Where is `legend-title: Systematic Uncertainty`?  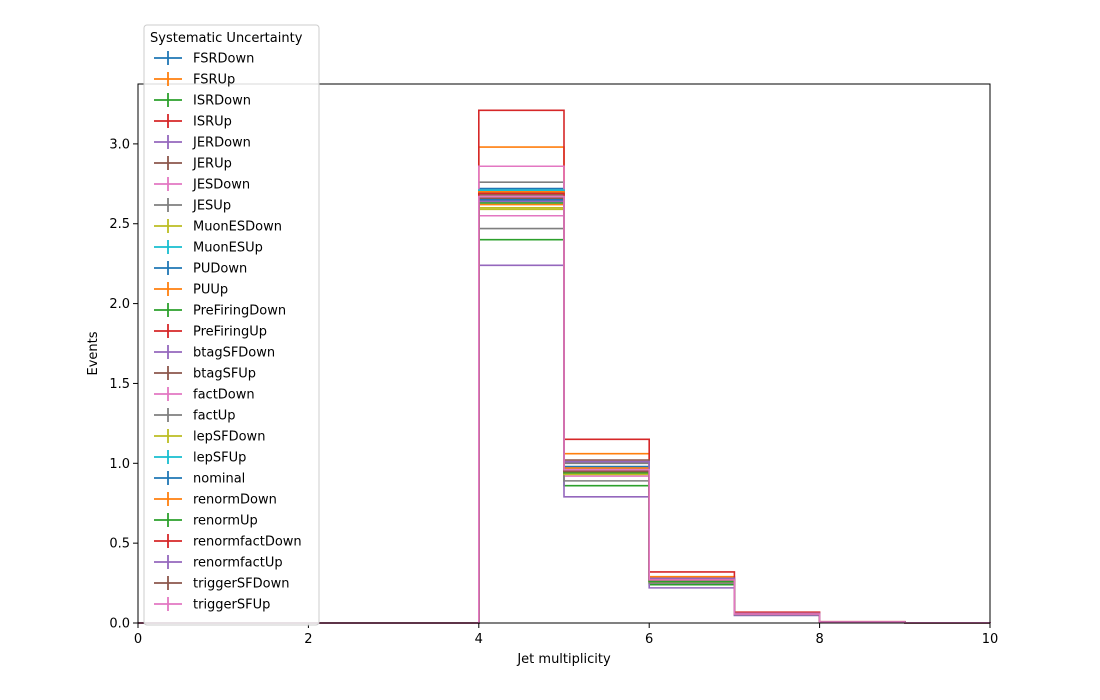
legend-title: Systematic Uncertainty is located at coordinates (226, 38).